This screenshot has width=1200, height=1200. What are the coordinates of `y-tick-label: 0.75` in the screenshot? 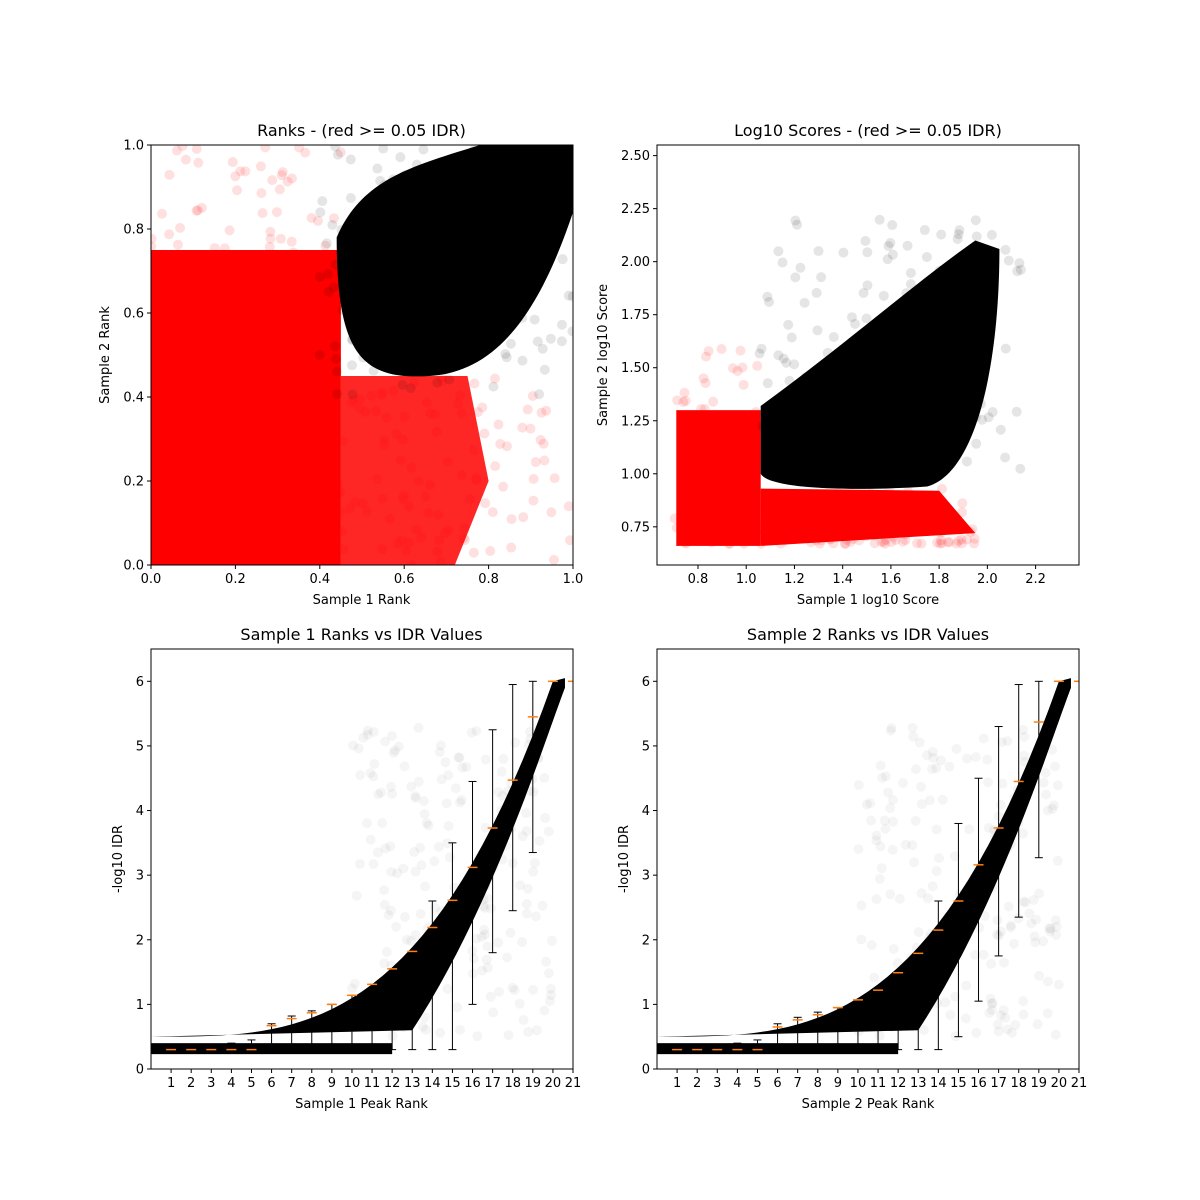 It's located at (635, 527).